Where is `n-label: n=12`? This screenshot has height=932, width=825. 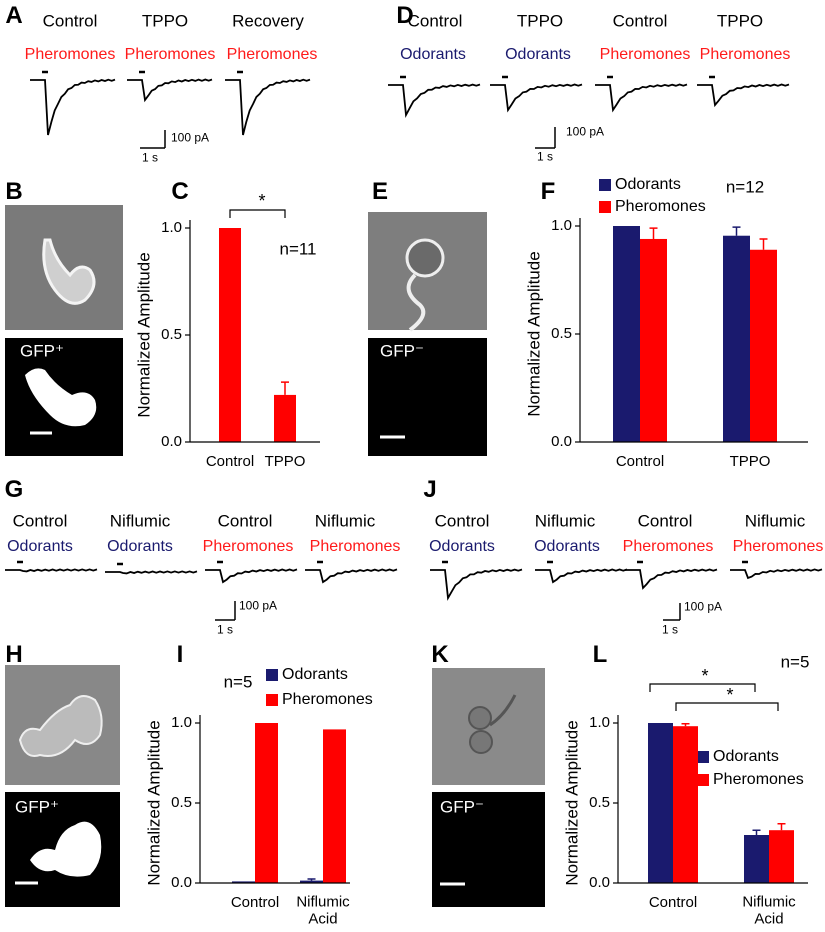 n-label: n=12 is located at coordinates (745, 187).